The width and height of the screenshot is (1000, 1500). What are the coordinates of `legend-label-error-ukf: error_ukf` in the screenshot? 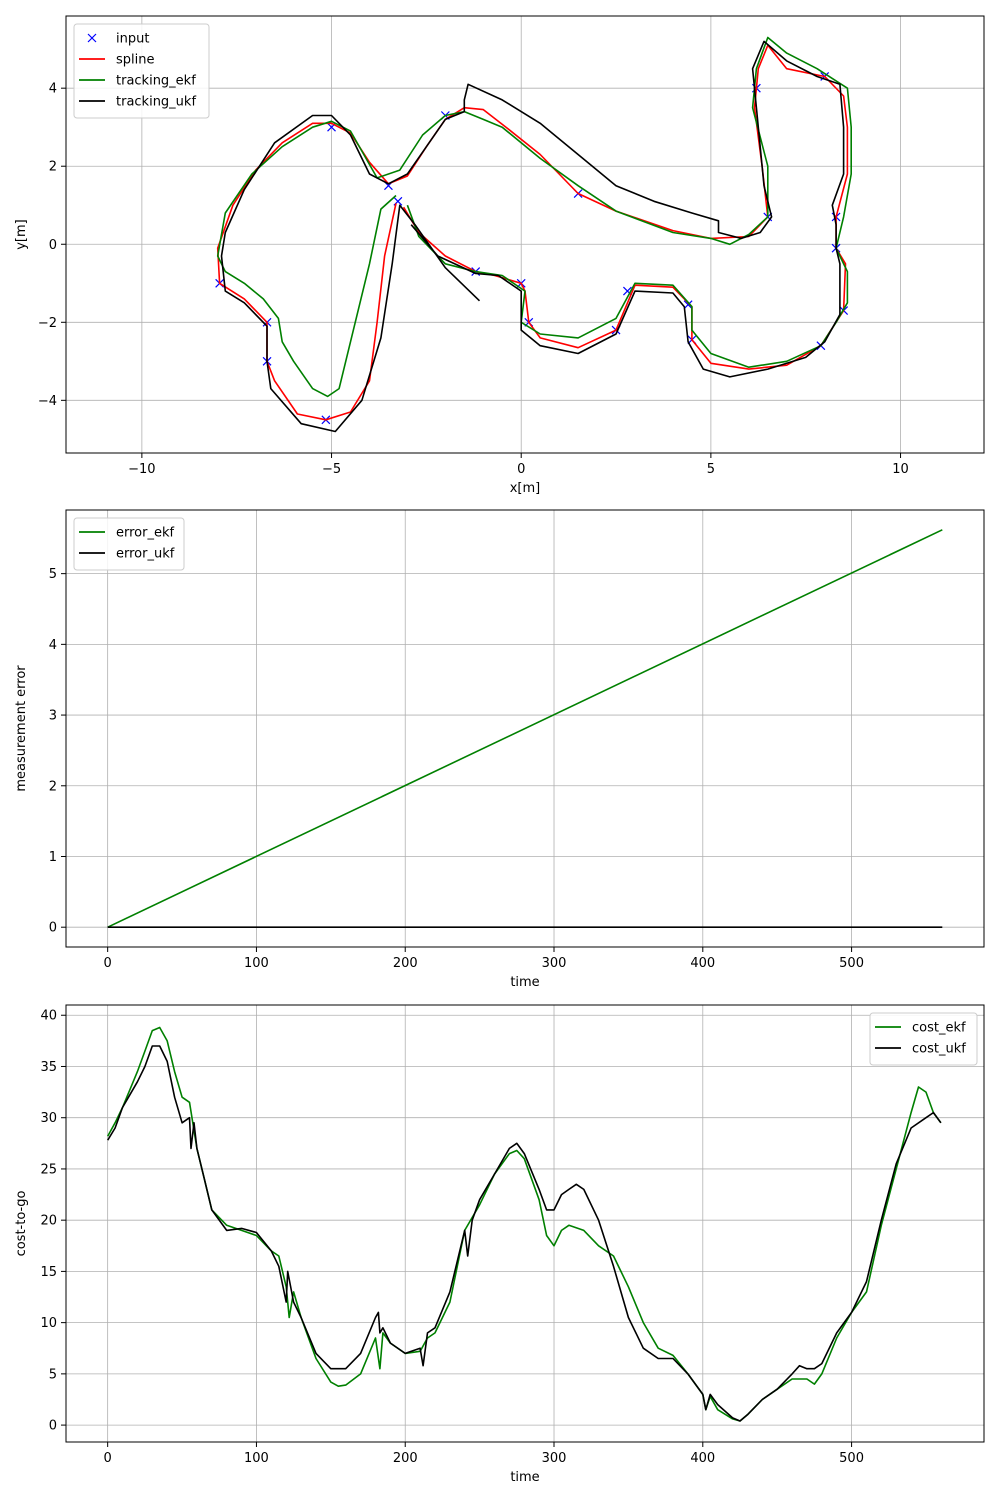 It's located at (145, 554).